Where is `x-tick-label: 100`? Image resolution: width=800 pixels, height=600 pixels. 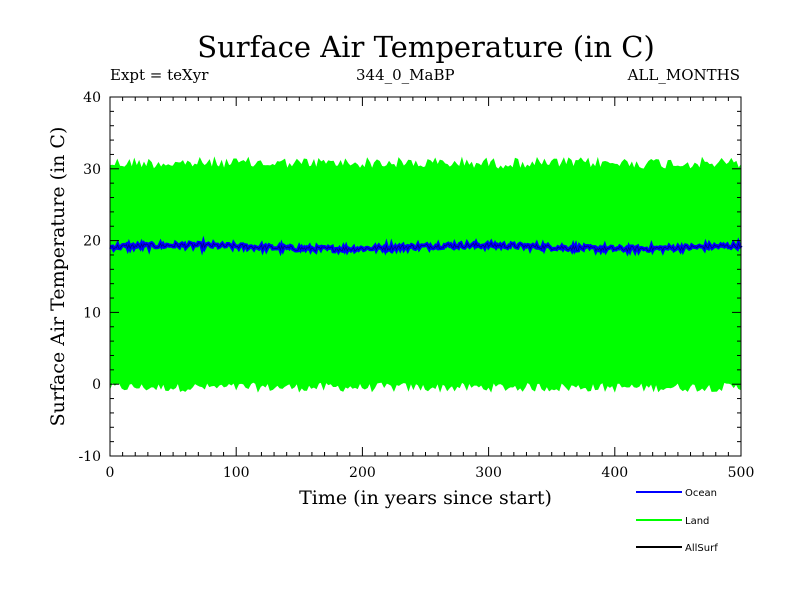
x-tick-label: 100 is located at coordinates (236, 473).